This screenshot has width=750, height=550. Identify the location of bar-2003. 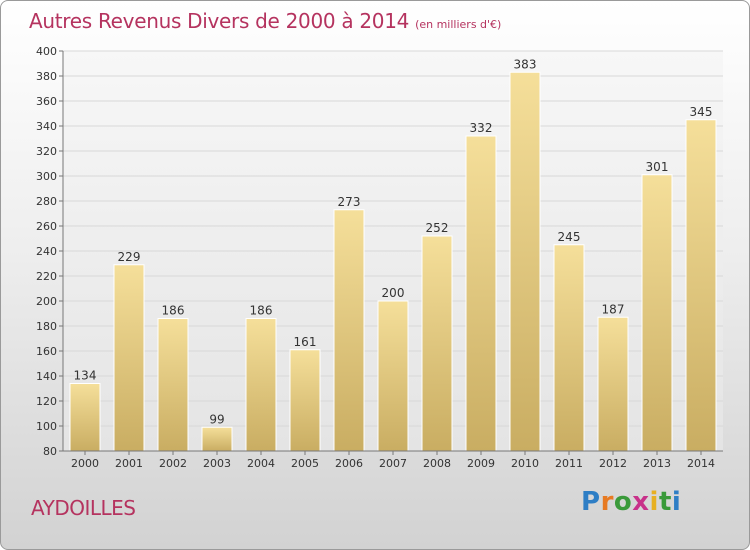
(217, 439).